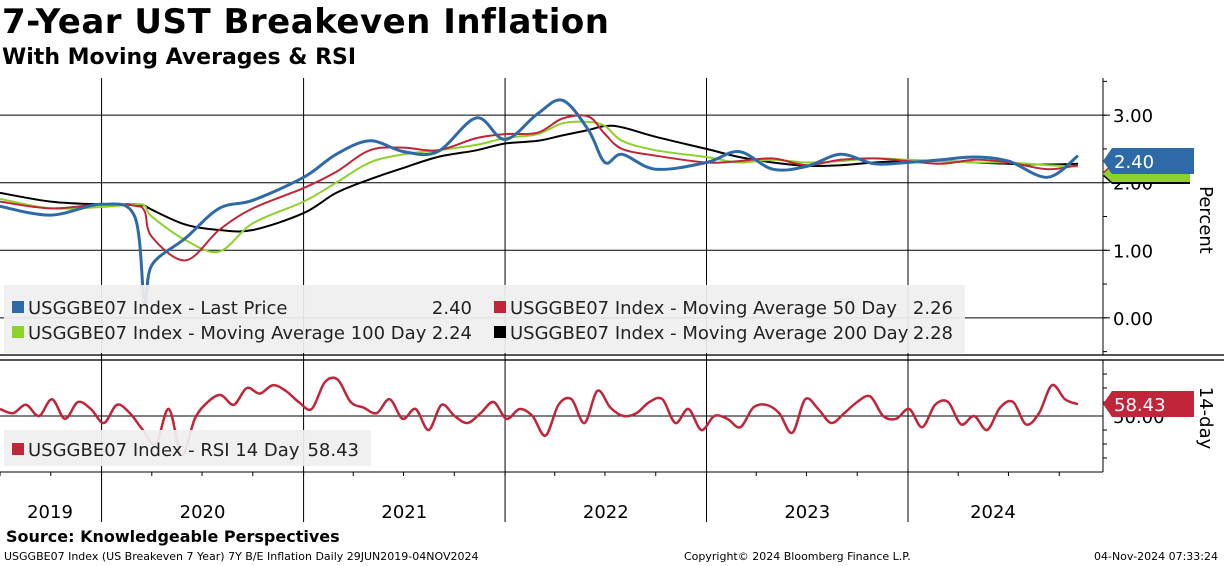  Describe the element at coordinates (306, 22) in the screenshot. I see `chart-title: 7-Year UST Breakeven Inflation` at that location.